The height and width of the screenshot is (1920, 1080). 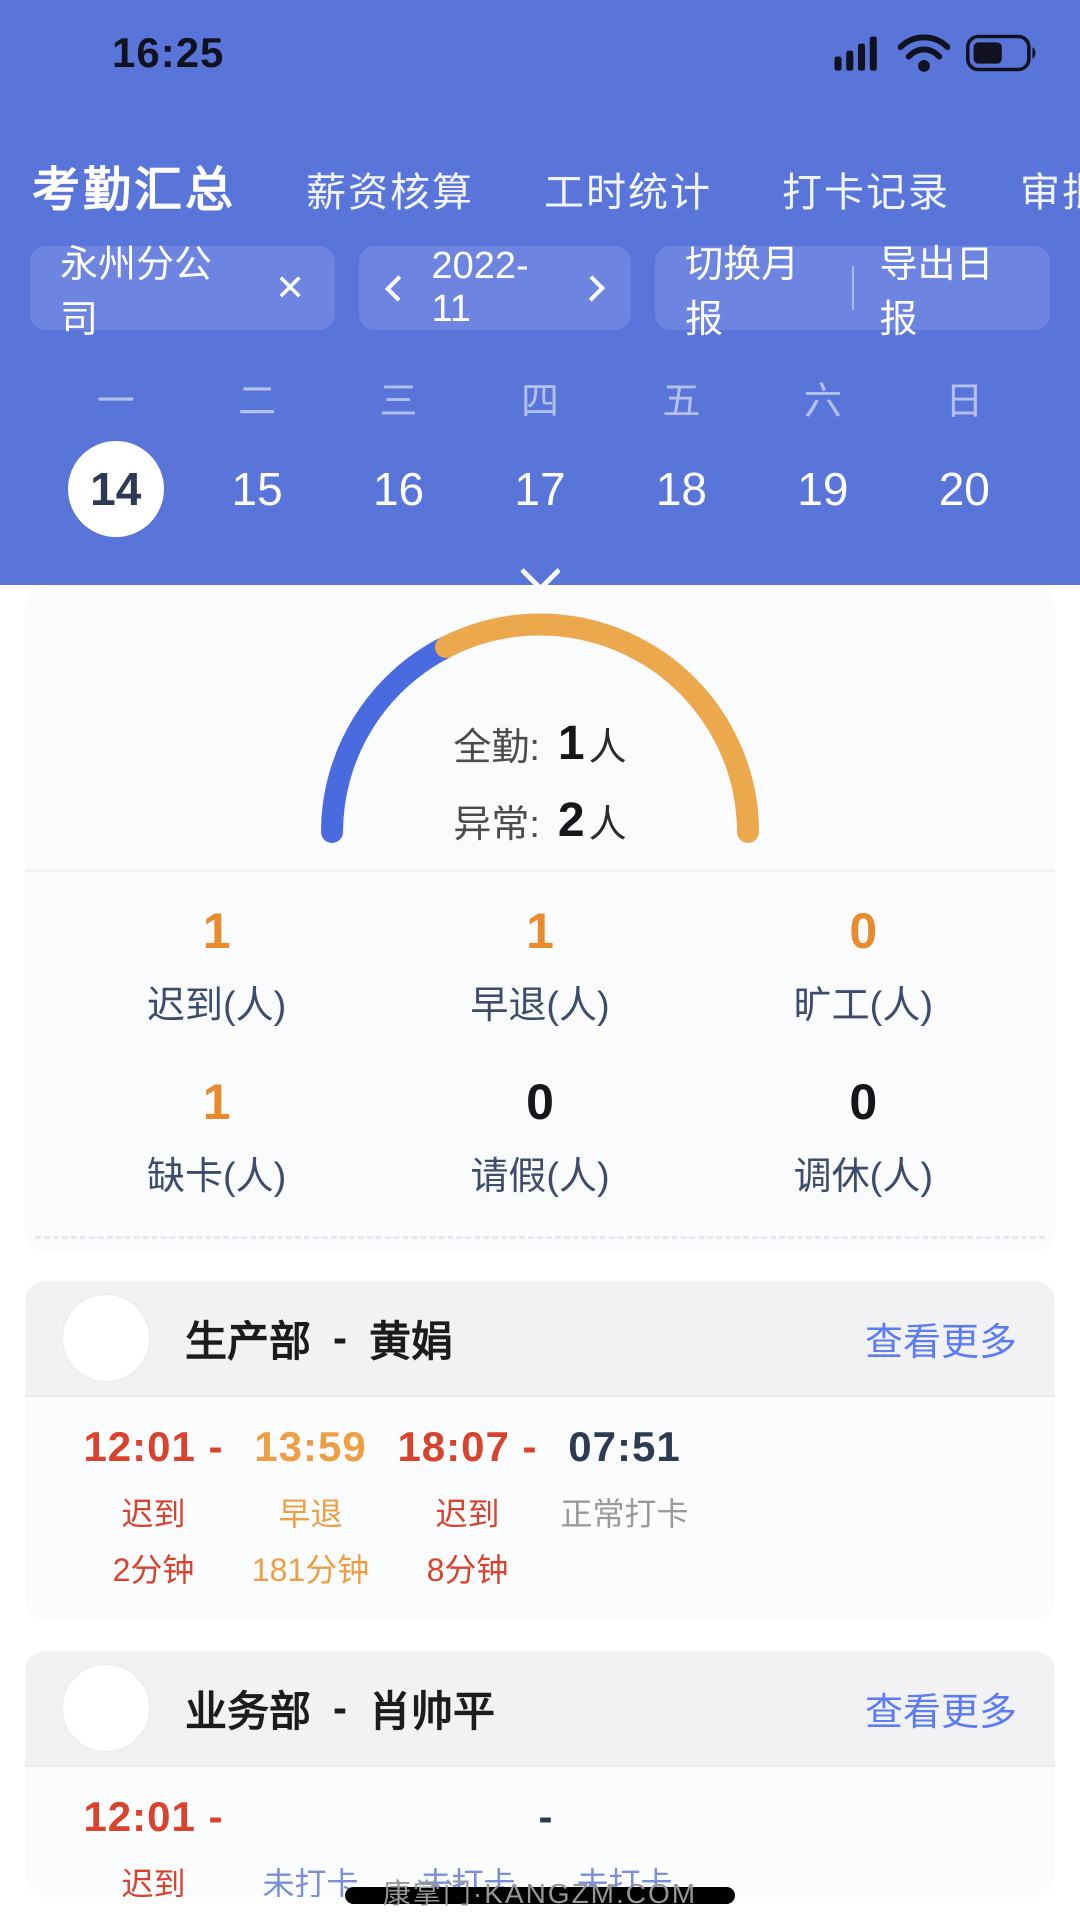 I want to click on tab-approval: 审批, so click(x=1050, y=193).